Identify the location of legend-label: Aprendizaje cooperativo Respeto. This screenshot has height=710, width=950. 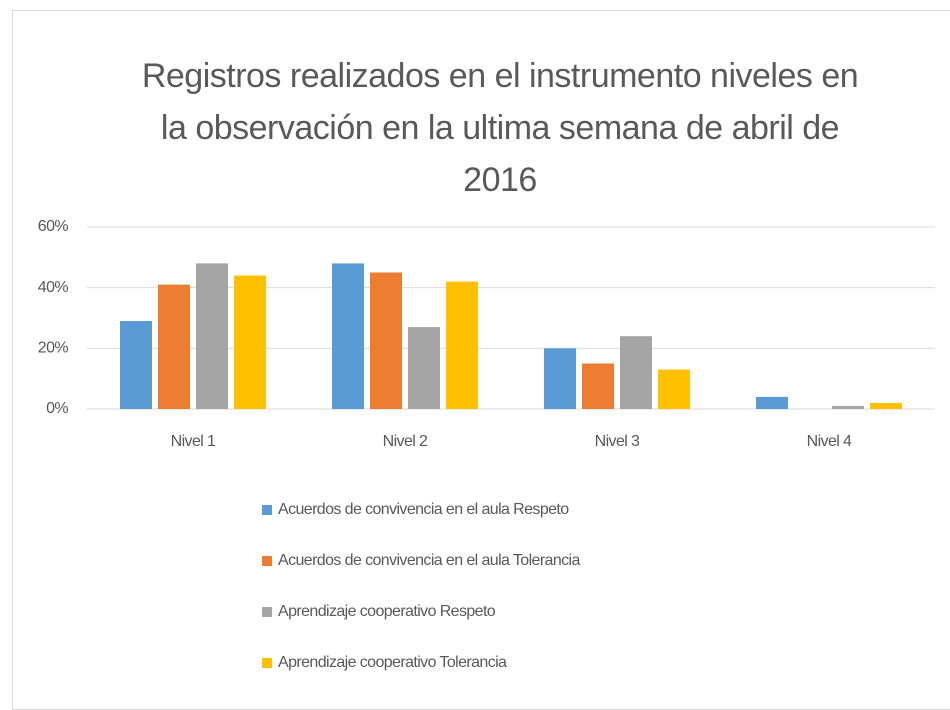
(387, 611).